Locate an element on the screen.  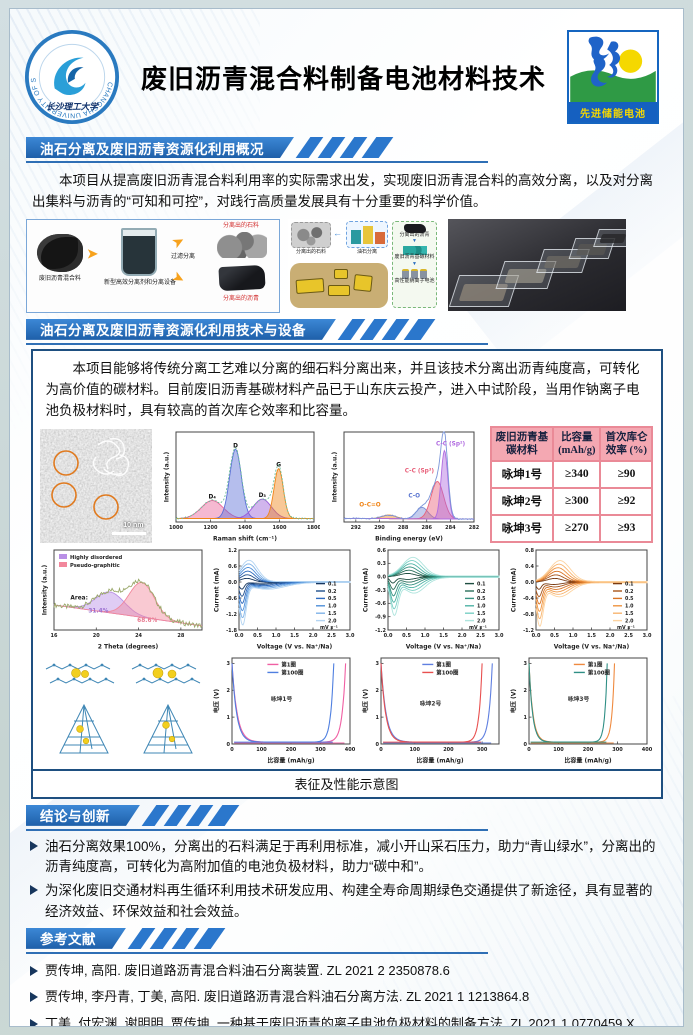
svg-text: 31.4% is located at coordinates (98, 611).